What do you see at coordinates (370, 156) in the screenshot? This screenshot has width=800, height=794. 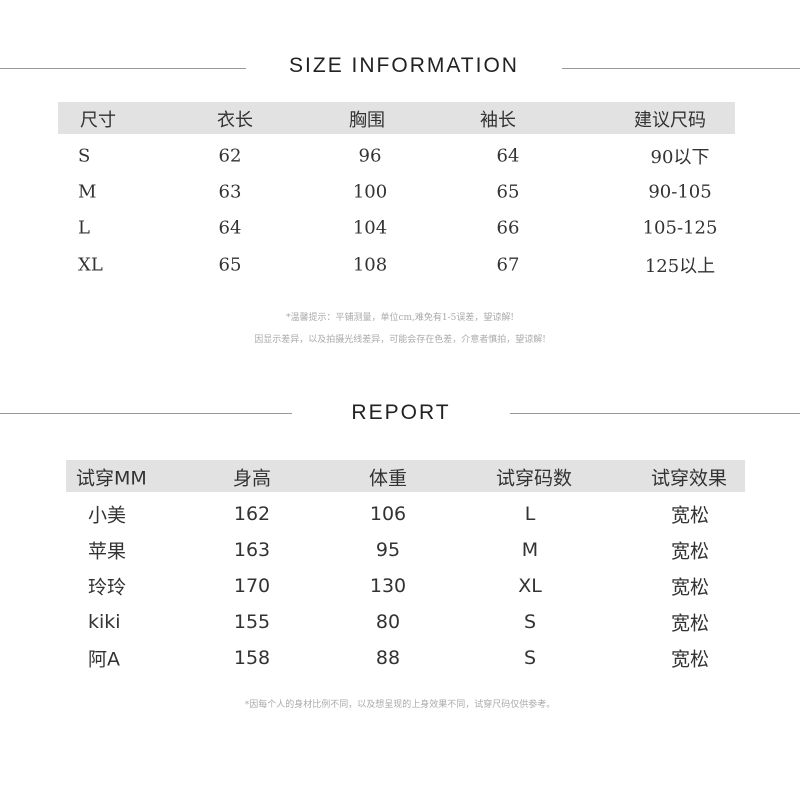 I see `table-cell: 96` at bounding box center [370, 156].